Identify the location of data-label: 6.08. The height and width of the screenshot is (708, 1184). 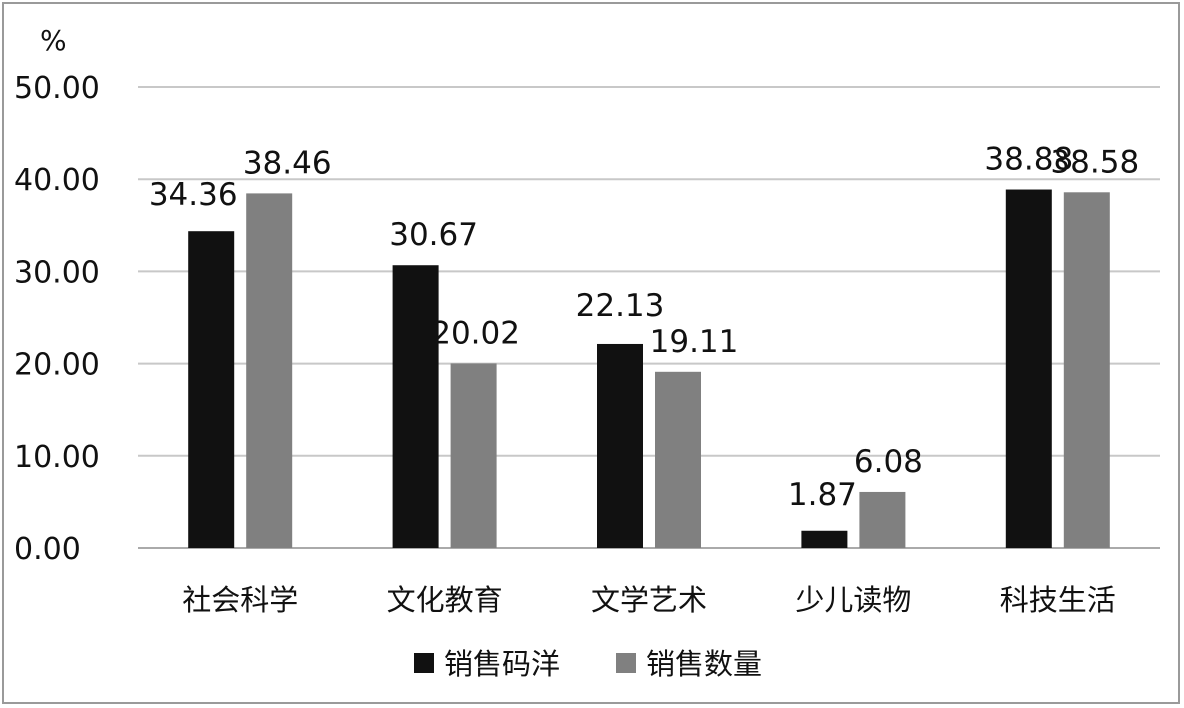
(888, 462).